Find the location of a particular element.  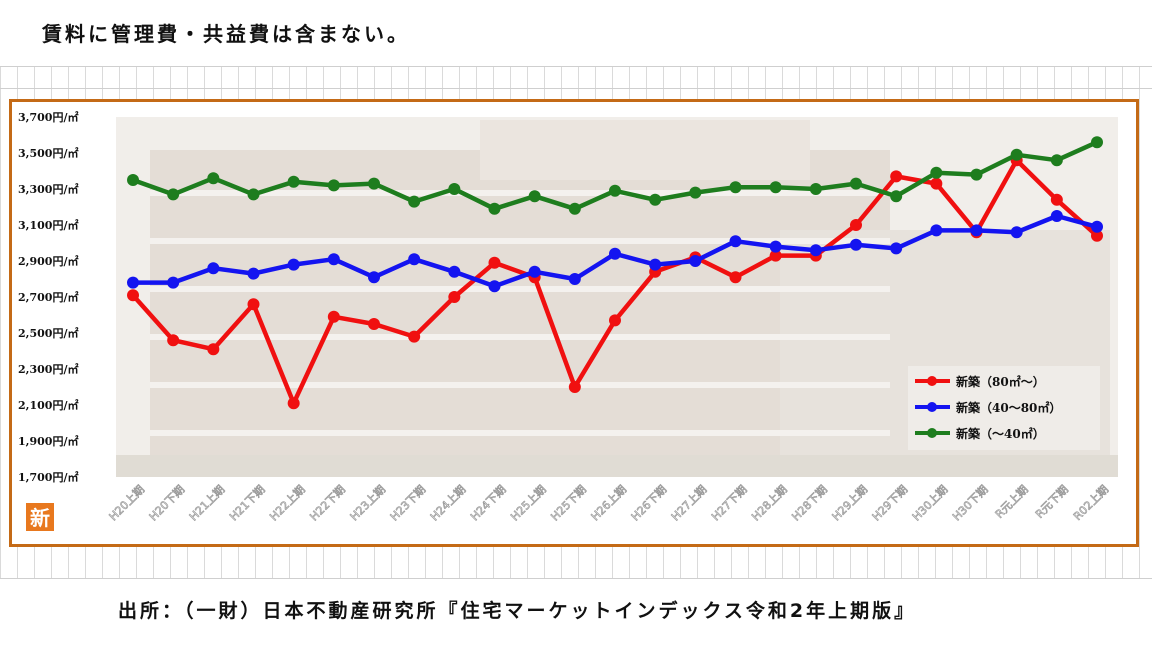

y-tick-label: 2,100円/㎡ is located at coordinates (48, 405).